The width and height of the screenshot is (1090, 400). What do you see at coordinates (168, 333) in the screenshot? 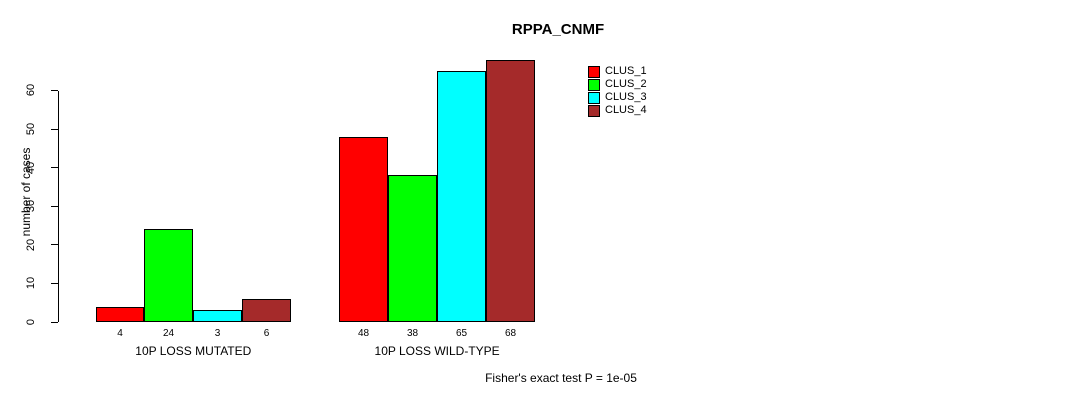
I see `bar-value-label: 24` at bounding box center [168, 333].